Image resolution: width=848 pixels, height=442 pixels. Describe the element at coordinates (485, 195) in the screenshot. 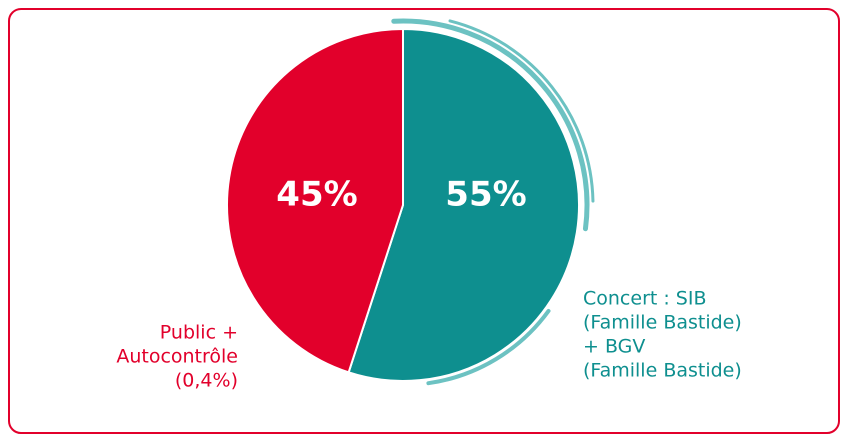

I see `data-label: 55%` at that location.